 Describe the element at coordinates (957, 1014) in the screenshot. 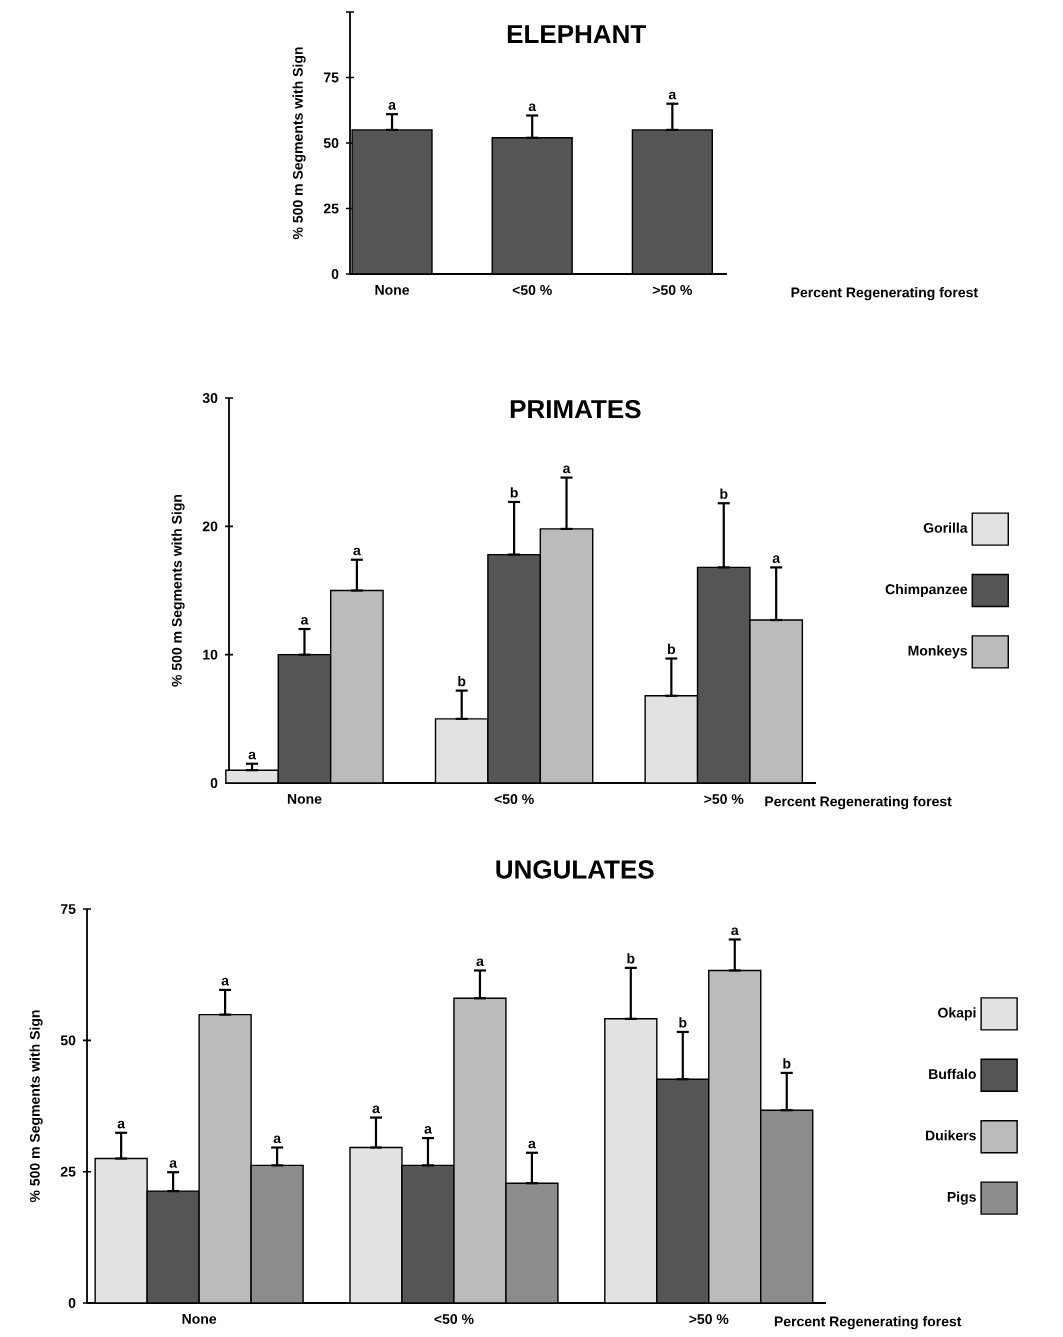

I see `legend-label: Okapi` at that location.